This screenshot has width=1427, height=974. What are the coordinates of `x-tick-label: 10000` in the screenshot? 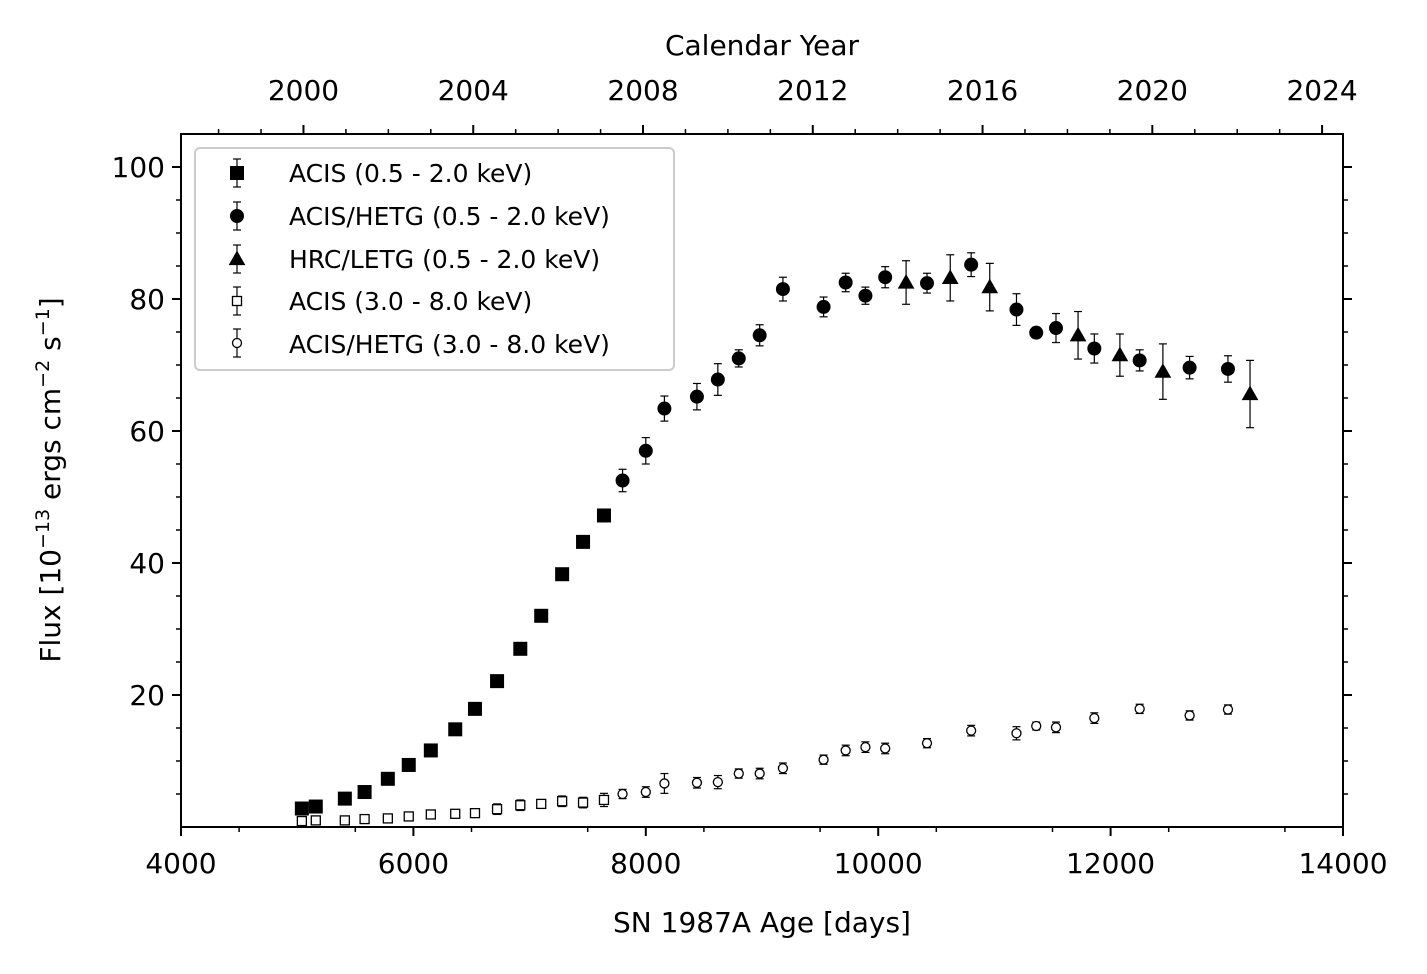 It's located at (878, 863).